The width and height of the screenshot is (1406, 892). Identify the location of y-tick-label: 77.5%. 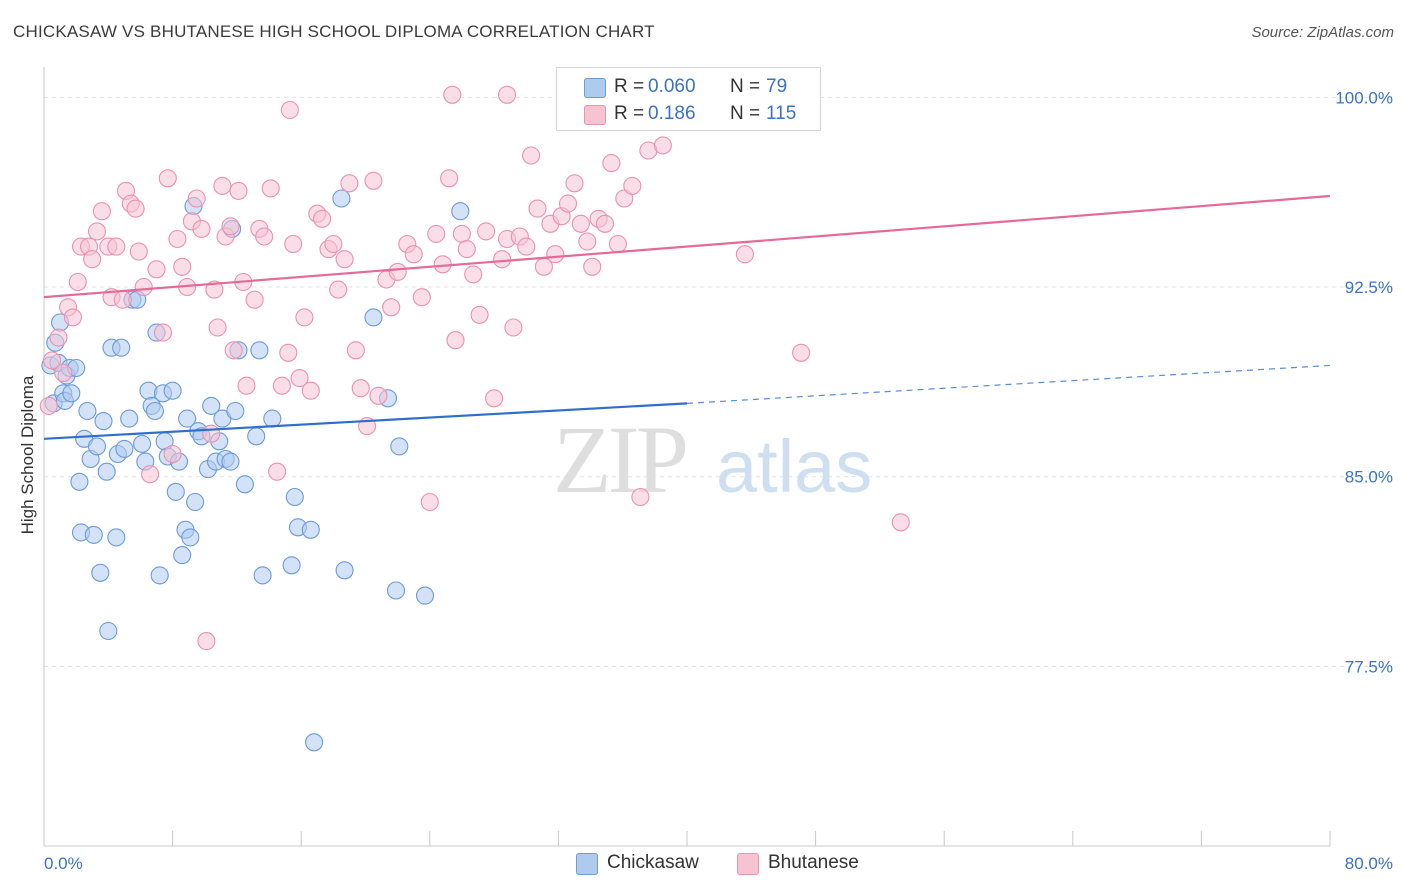
(1369, 666).